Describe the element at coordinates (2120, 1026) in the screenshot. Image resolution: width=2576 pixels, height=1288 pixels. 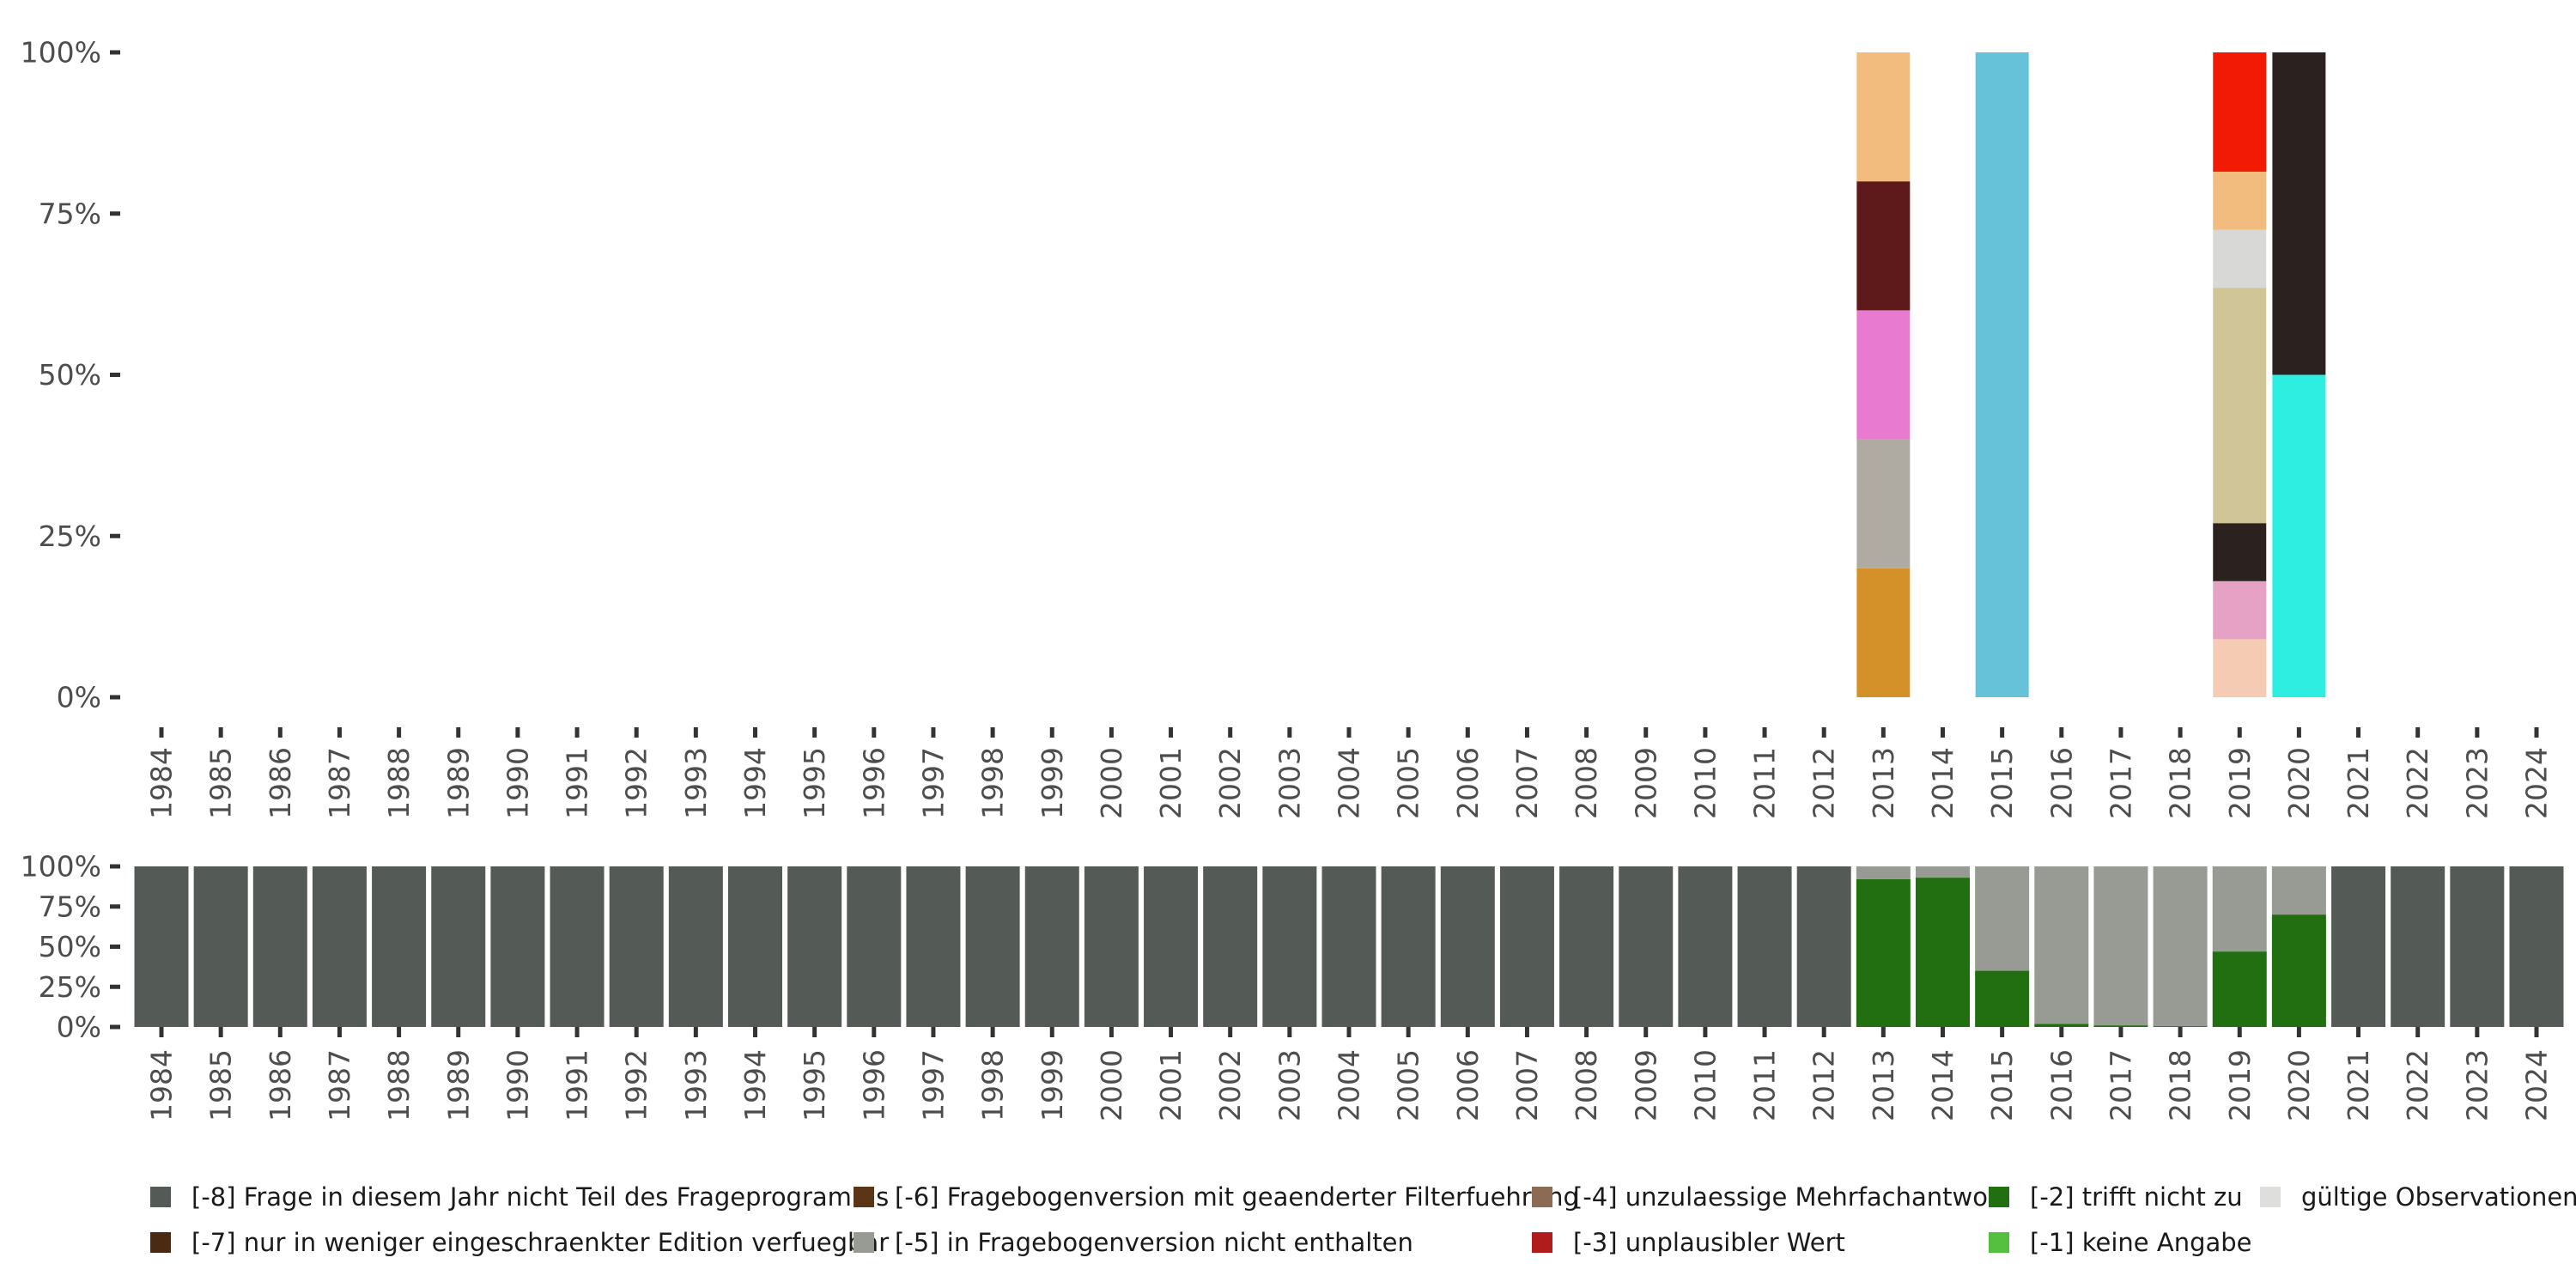
I see `bar-segment-2017` at that location.